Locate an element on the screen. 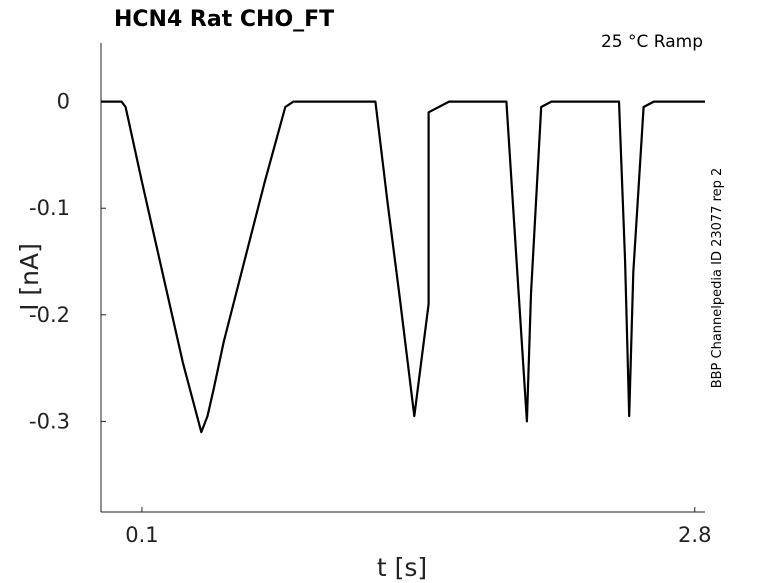 The image size is (778, 583). y-tick-label: -0.3 is located at coordinates (49, 421).